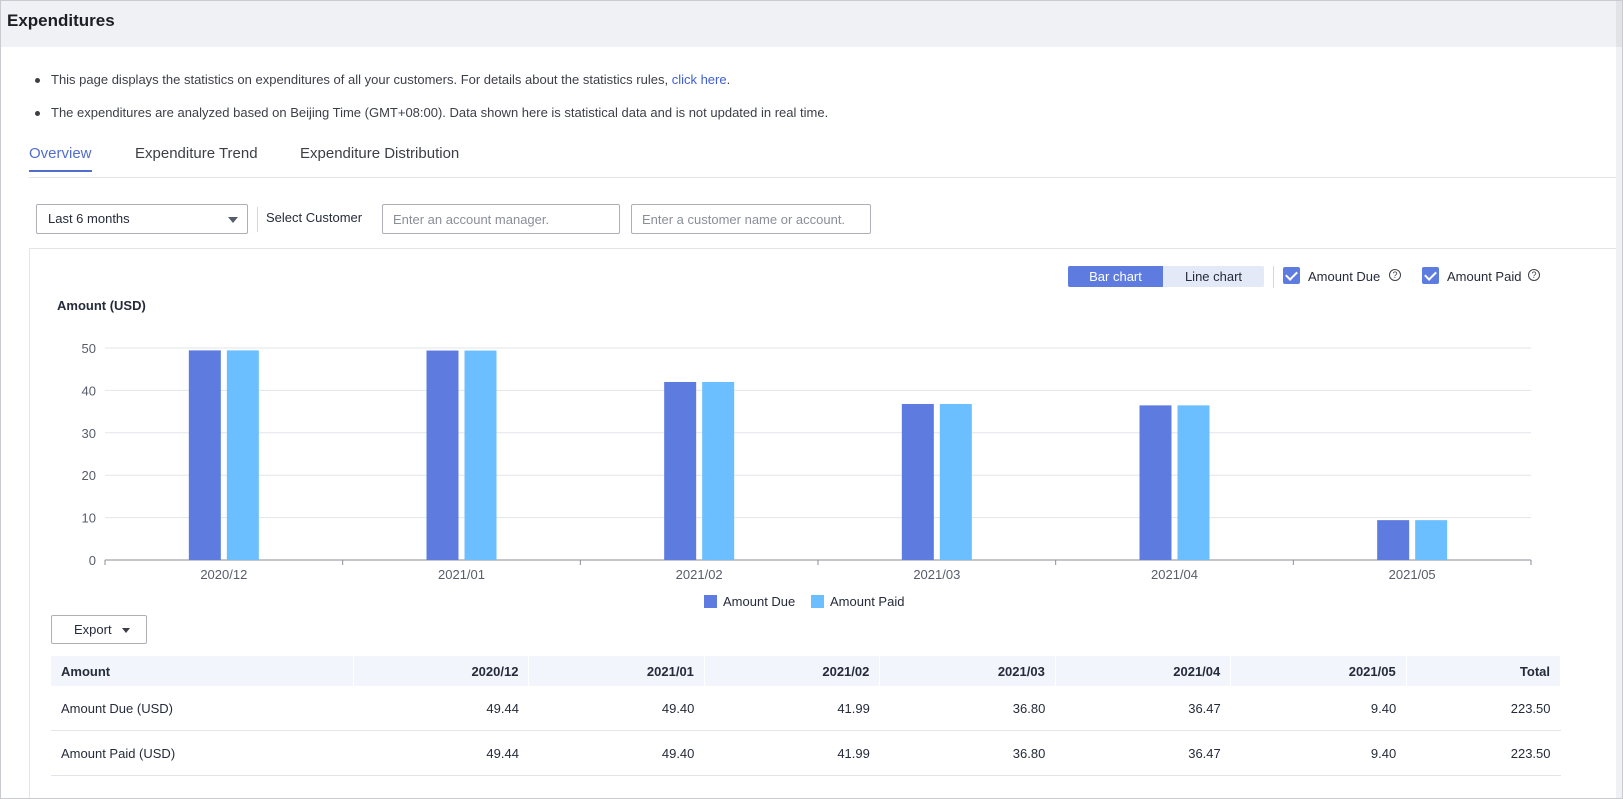 The height and width of the screenshot is (799, 1623). I want to click on amount-due-checkbox: Amount Due ?, so click(1343, 276).